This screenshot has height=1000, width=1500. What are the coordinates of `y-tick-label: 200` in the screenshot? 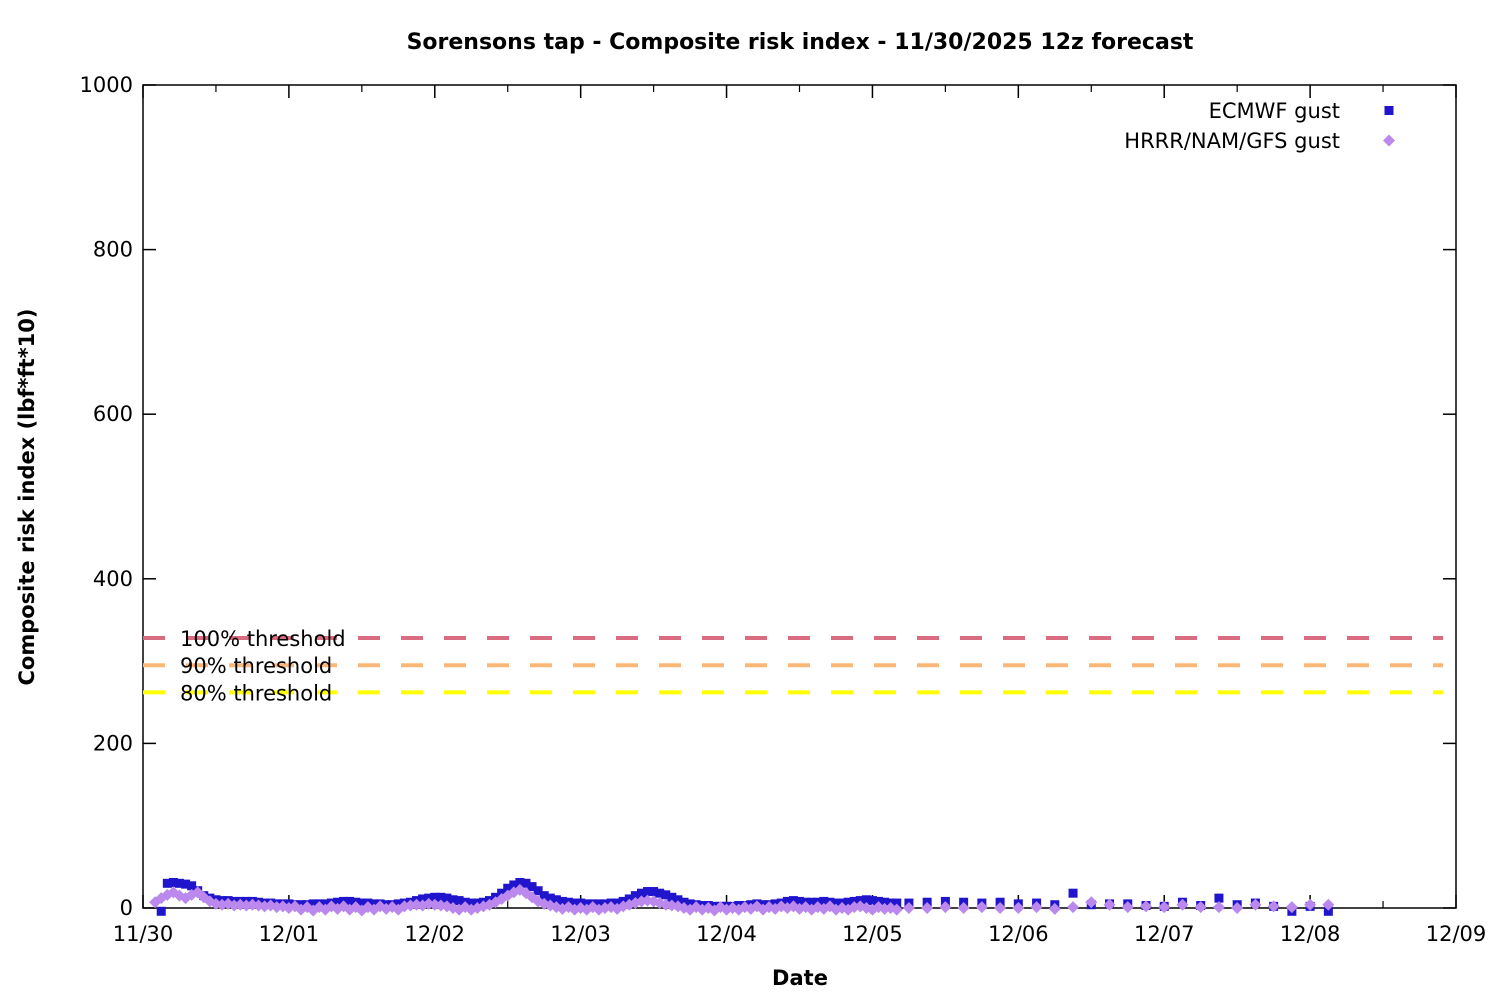 It's located at (113, 743).